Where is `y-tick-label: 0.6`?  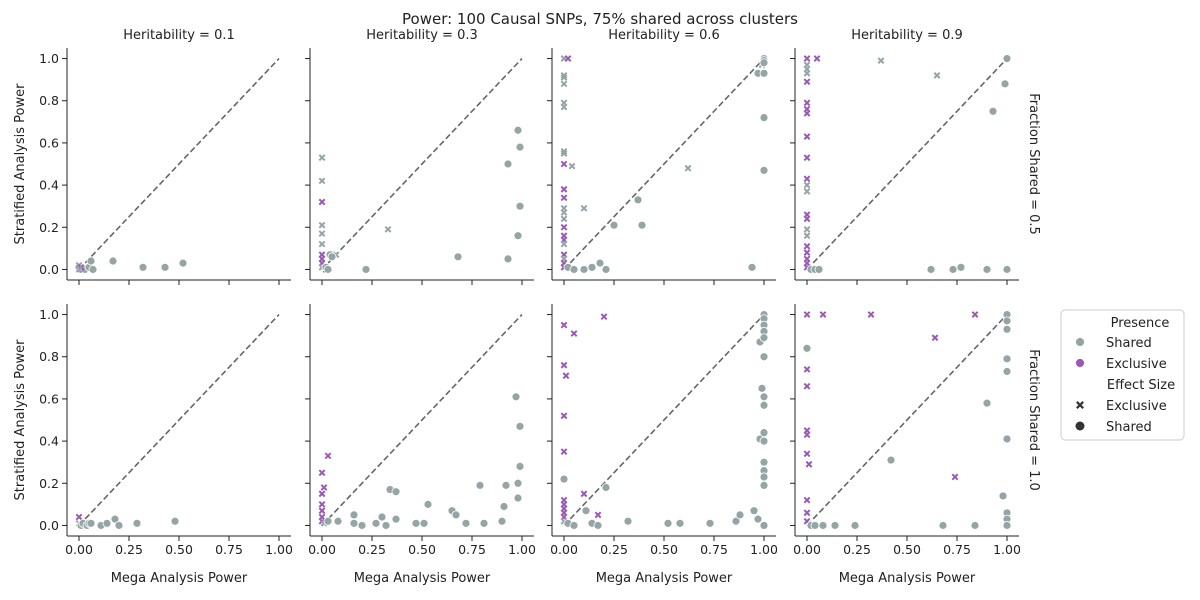 y-tick-label: 0.6 is located at coordinates (49, 398).